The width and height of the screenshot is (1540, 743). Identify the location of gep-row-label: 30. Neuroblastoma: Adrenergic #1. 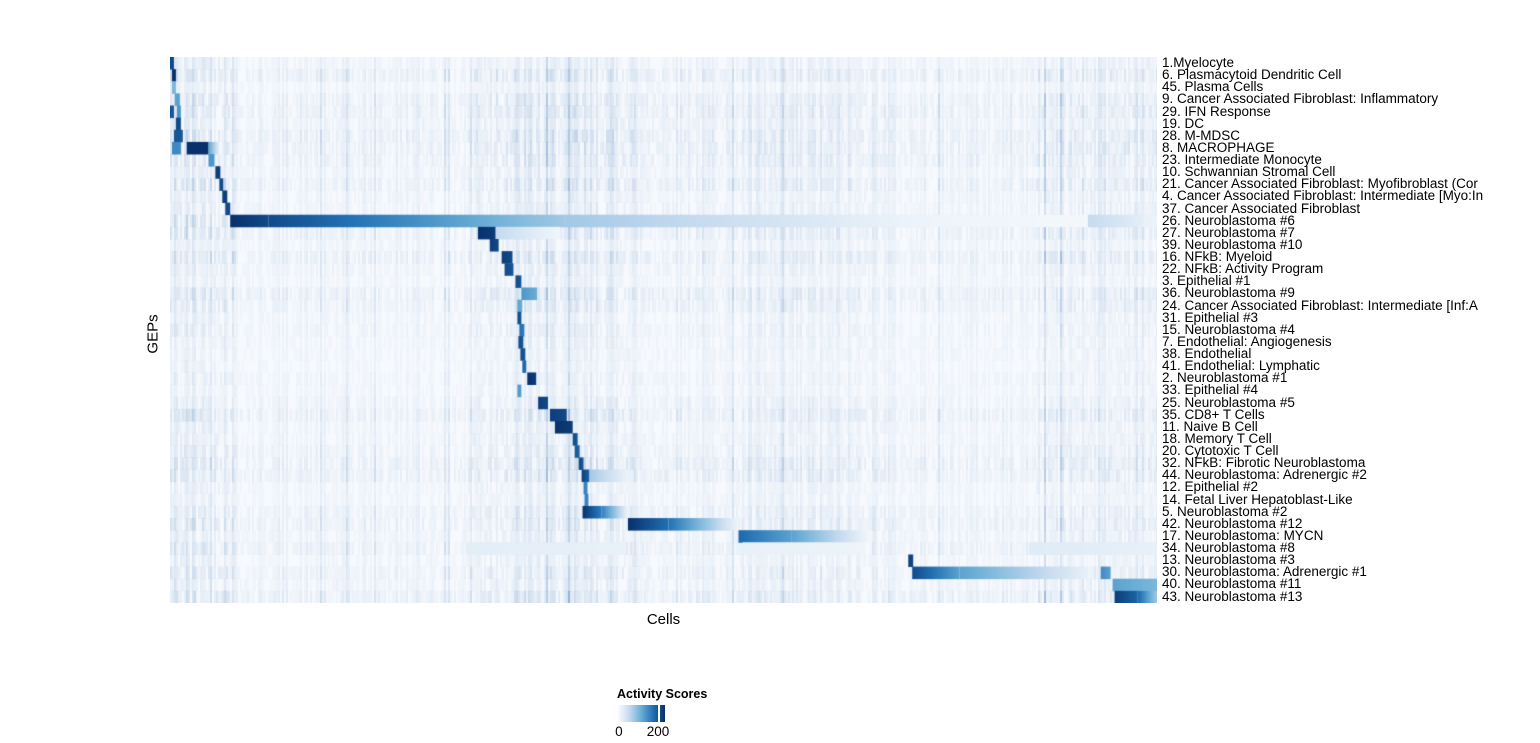
(1264, 572).